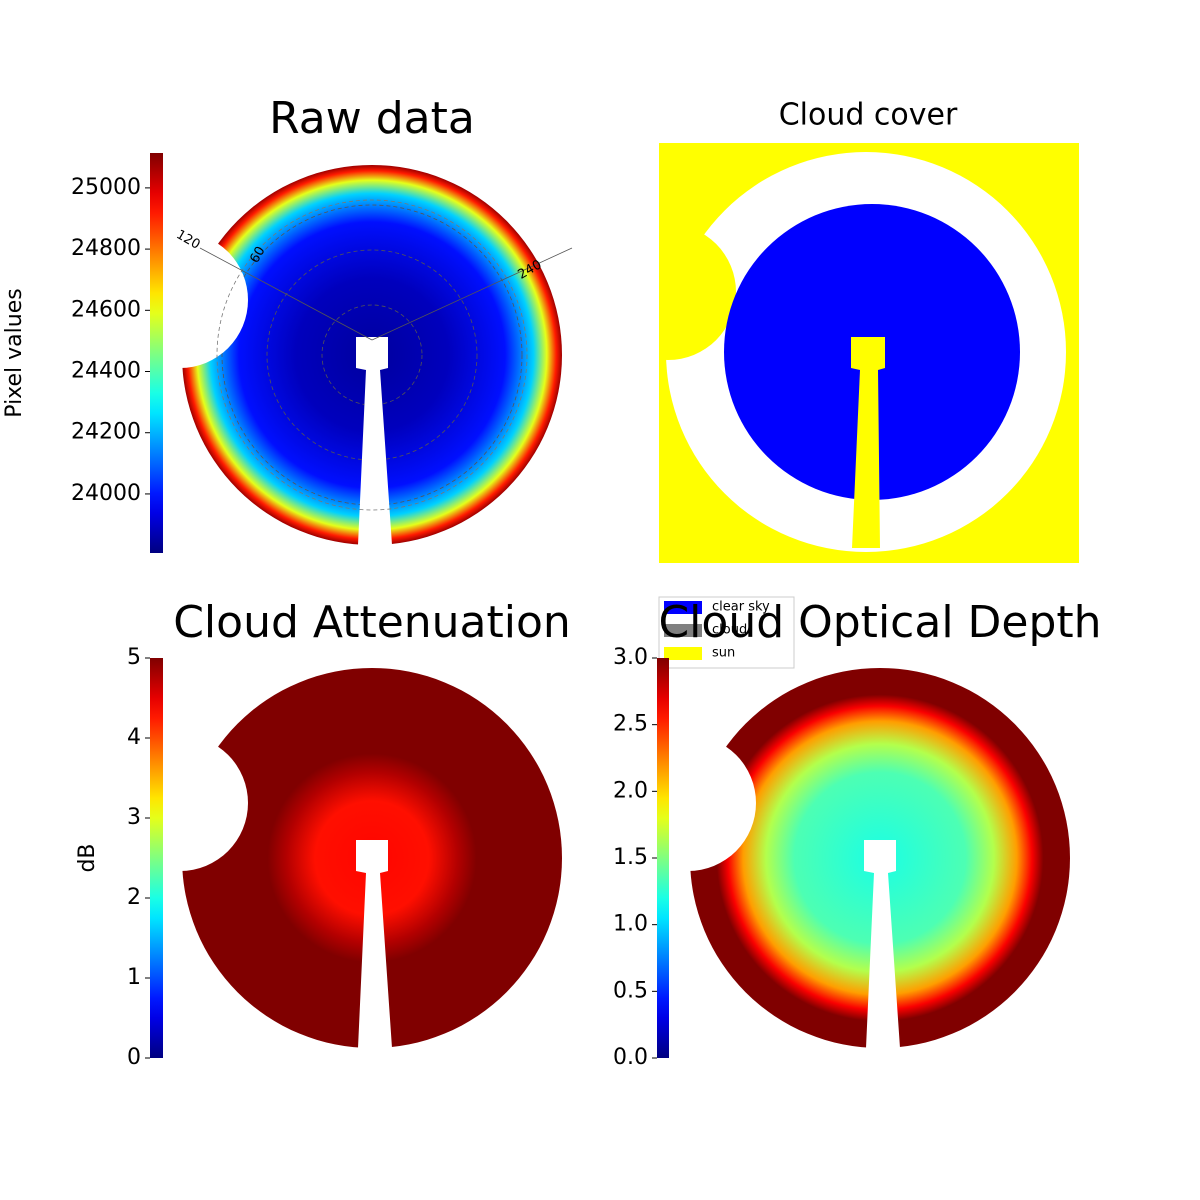  I want to click on colorbar-tick-label: 24400, so click(106, 371).